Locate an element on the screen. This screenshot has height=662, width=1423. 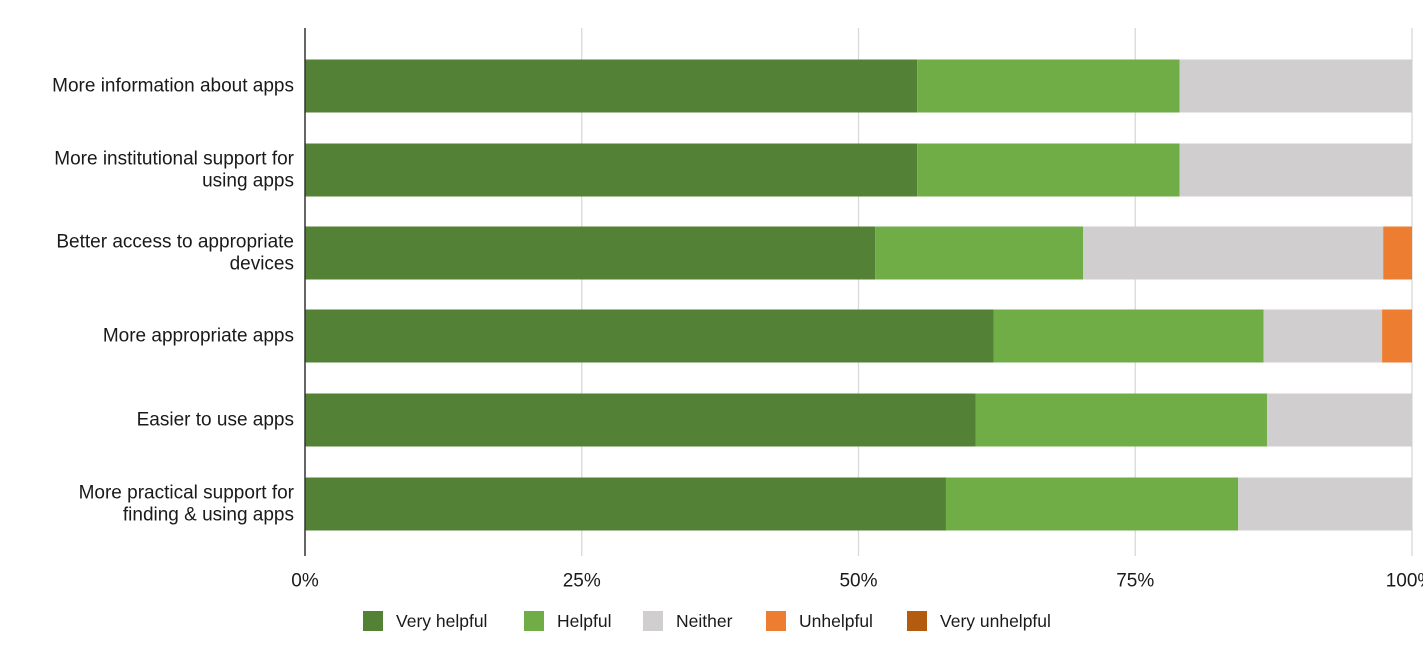
legend-label-2: Neither is located at coordinates (704, 621).